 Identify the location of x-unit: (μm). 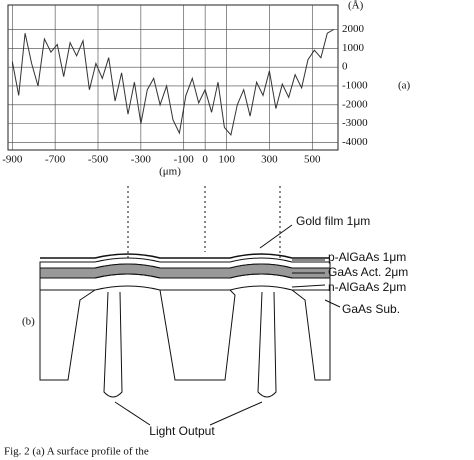
(170, 172).